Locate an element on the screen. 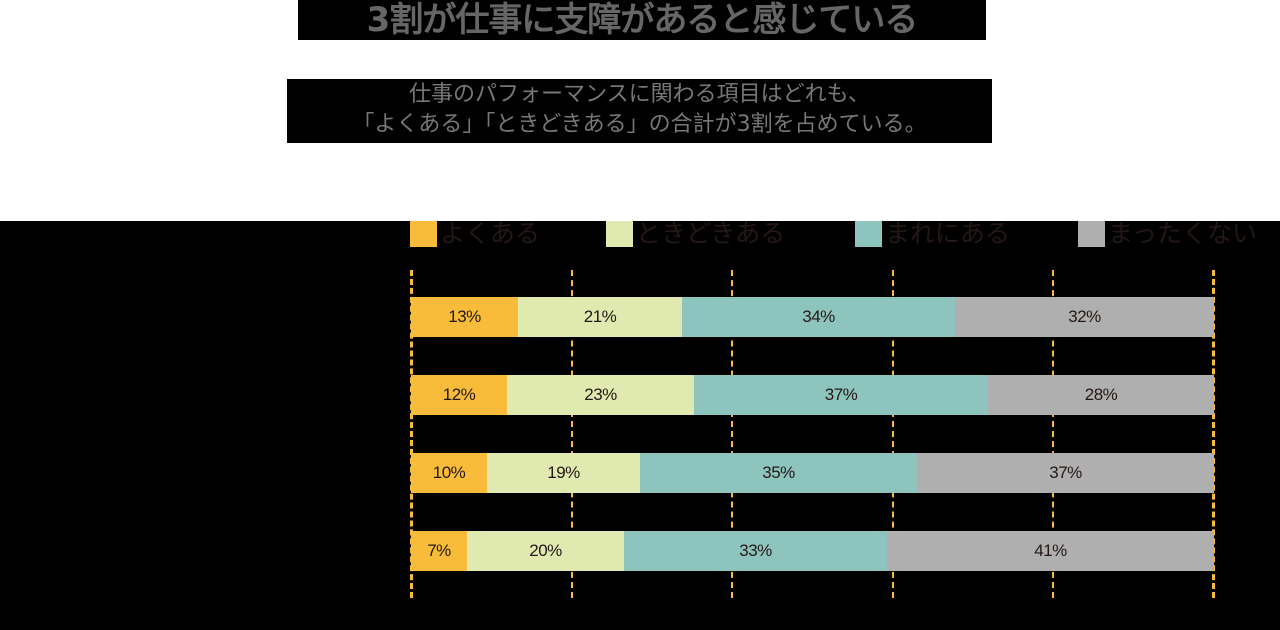 This screenshot has width=1280, height=630. bar-row-1: 13% 21% 34% 32% is located at coordinates (812, 317).